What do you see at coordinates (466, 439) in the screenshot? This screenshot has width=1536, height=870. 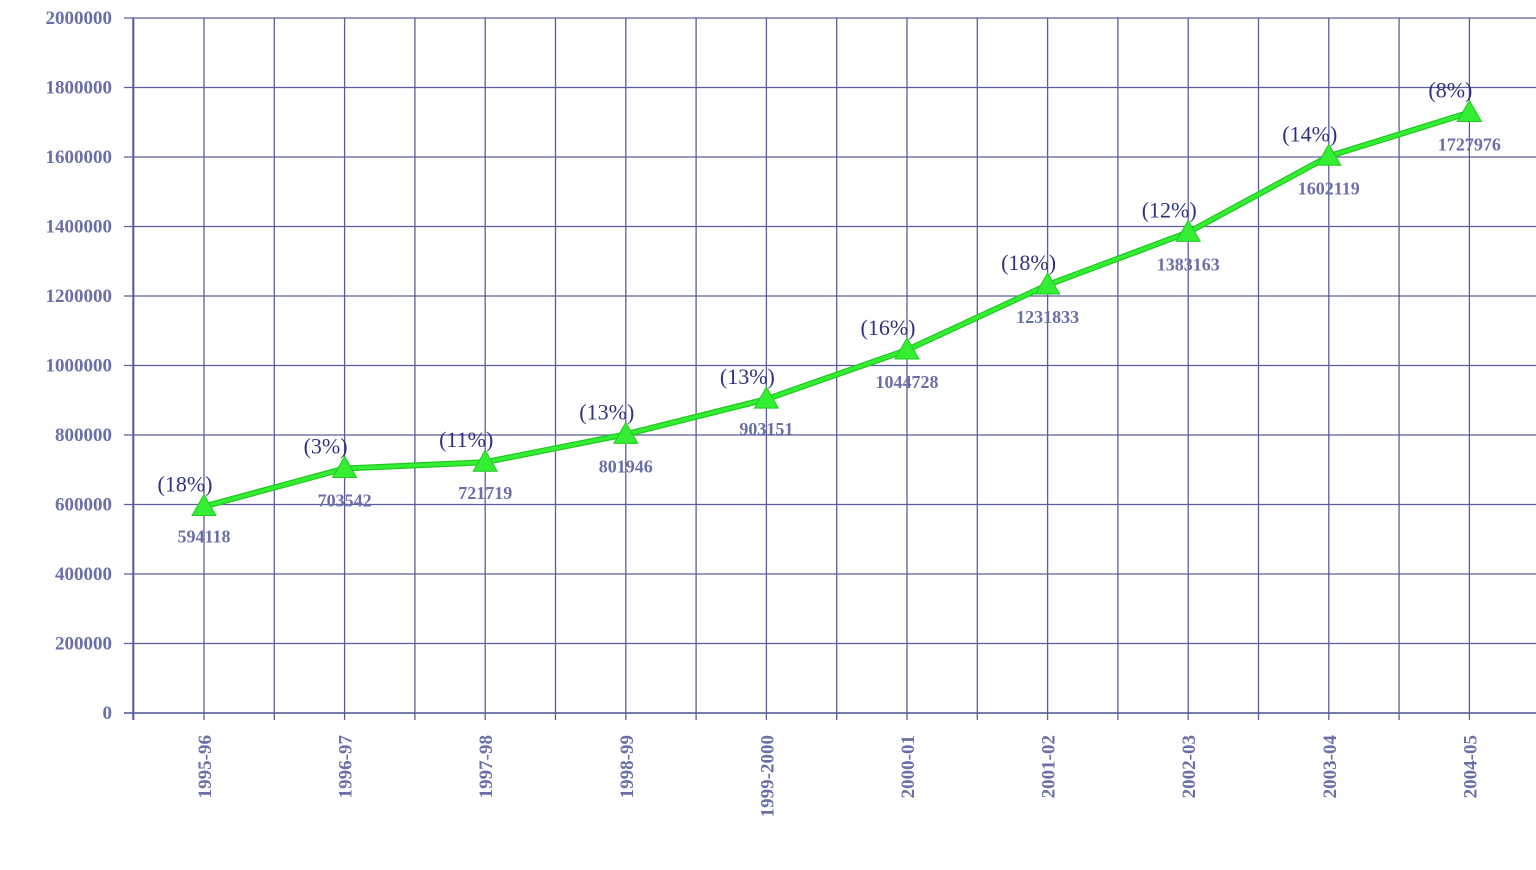 I see `growth-percent-label: (11%)` at bounding box center [466, 439].